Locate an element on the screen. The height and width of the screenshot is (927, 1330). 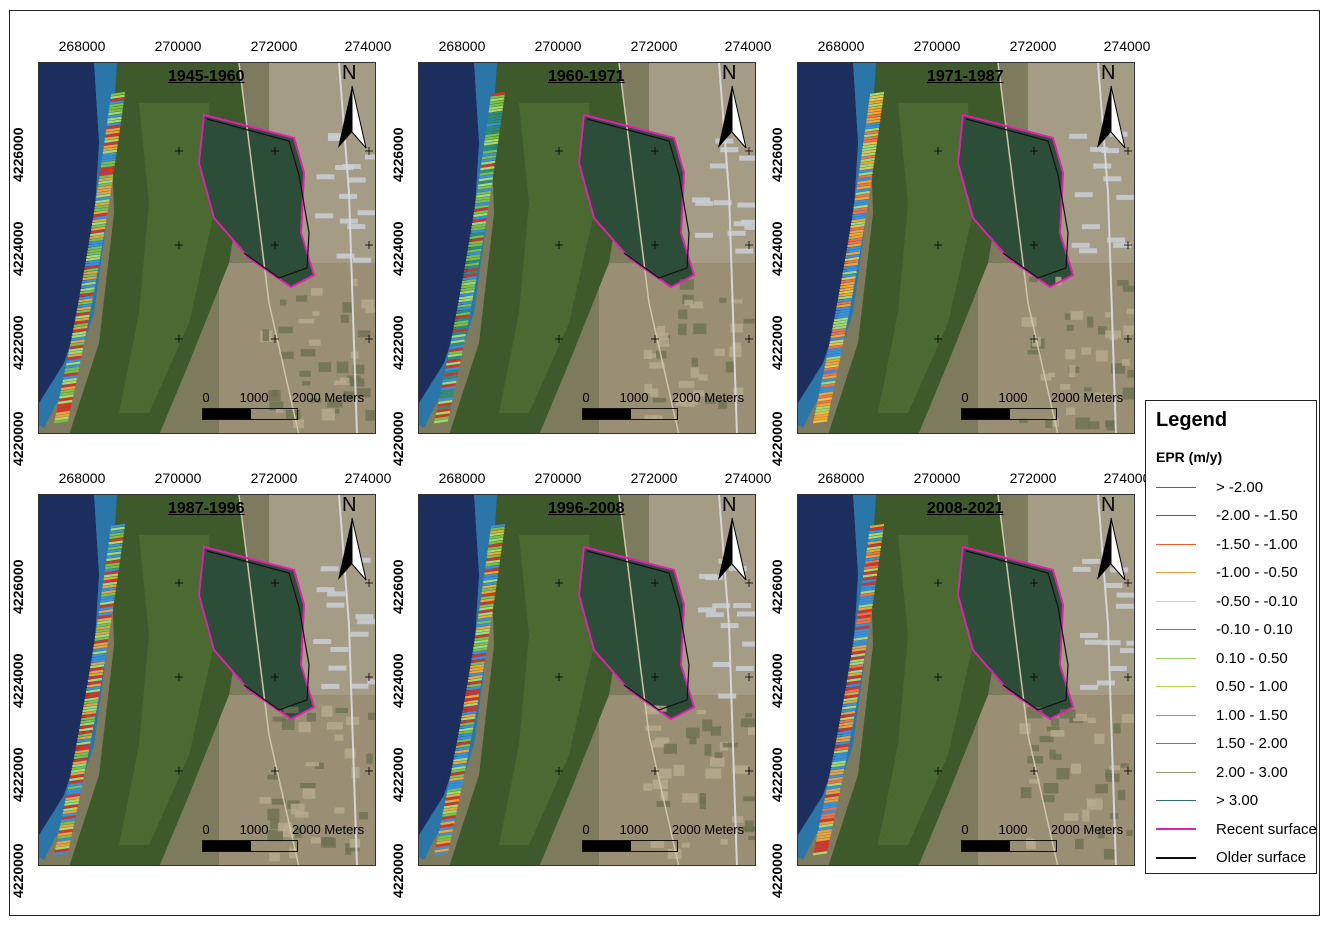
legend-item: -0.50 - -0.10 is located at coordinates (1227, 601).